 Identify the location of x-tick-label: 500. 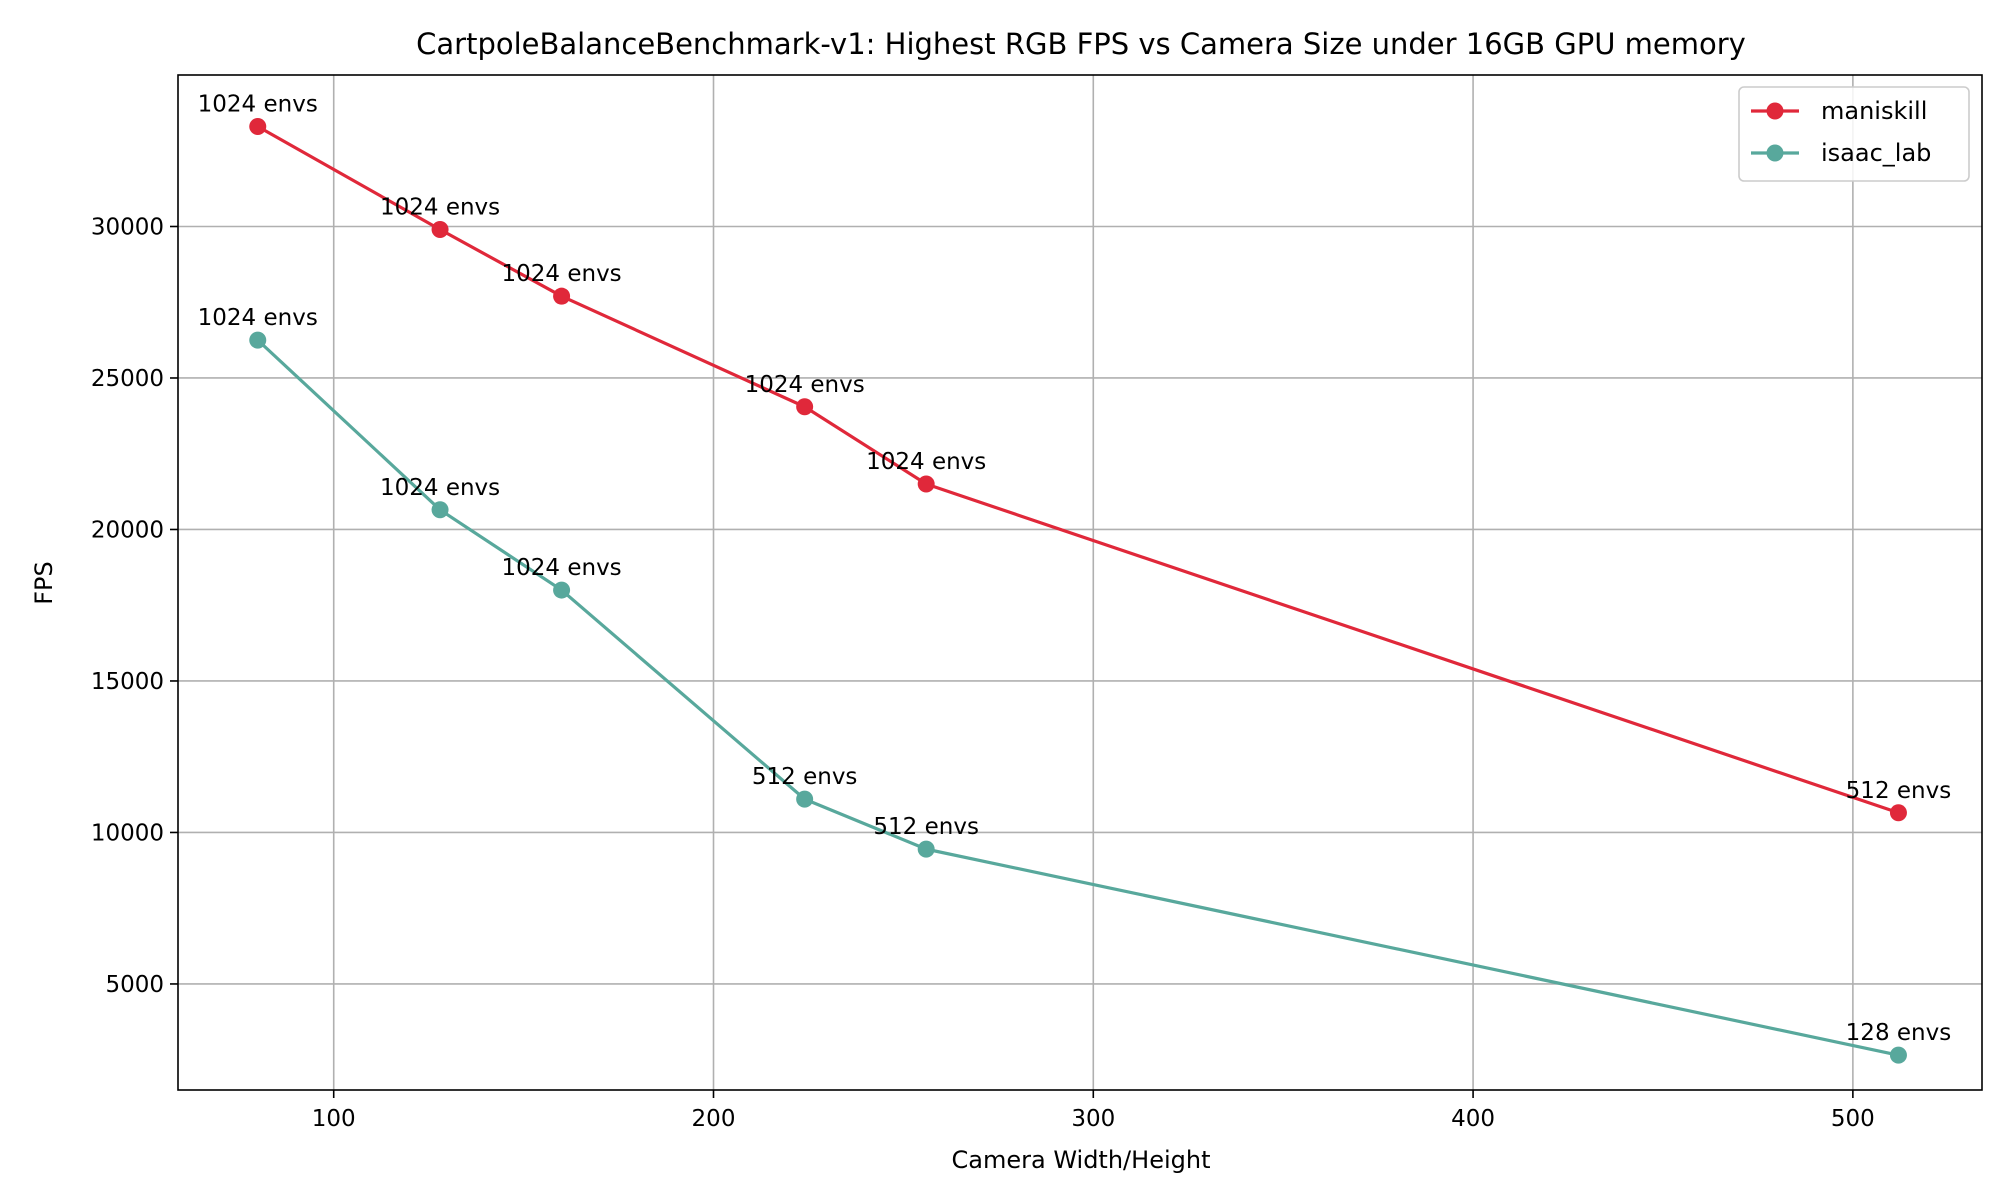
(1853, 1119).